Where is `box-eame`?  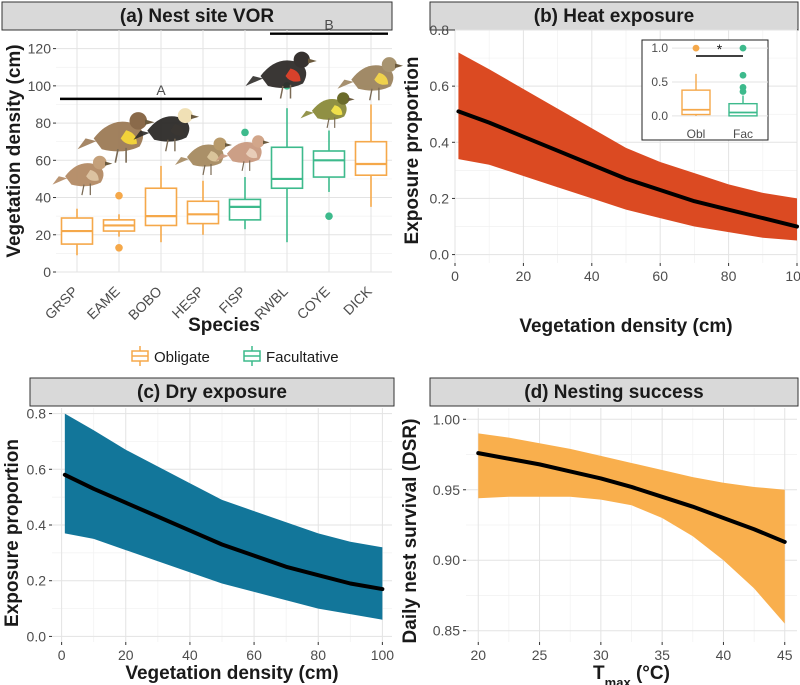 box-eame is located at coordinates (119, 221).